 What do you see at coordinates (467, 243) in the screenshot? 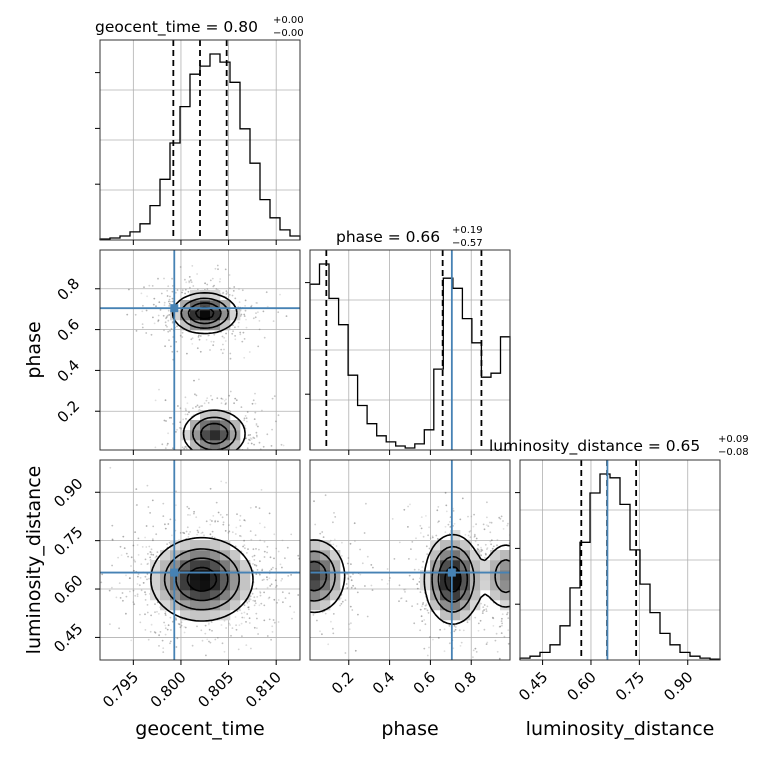
I see `title-phase-lower-error: −0.57` at bounding box center [467, 243].